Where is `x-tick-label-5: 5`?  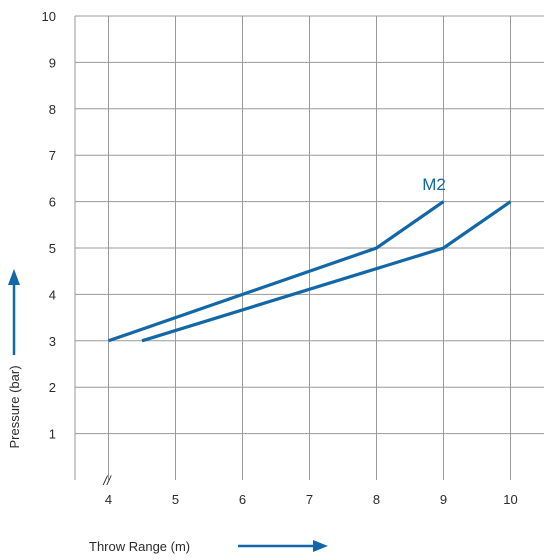
x-tick-label-5: 5 is located at coordinates (175, 499).